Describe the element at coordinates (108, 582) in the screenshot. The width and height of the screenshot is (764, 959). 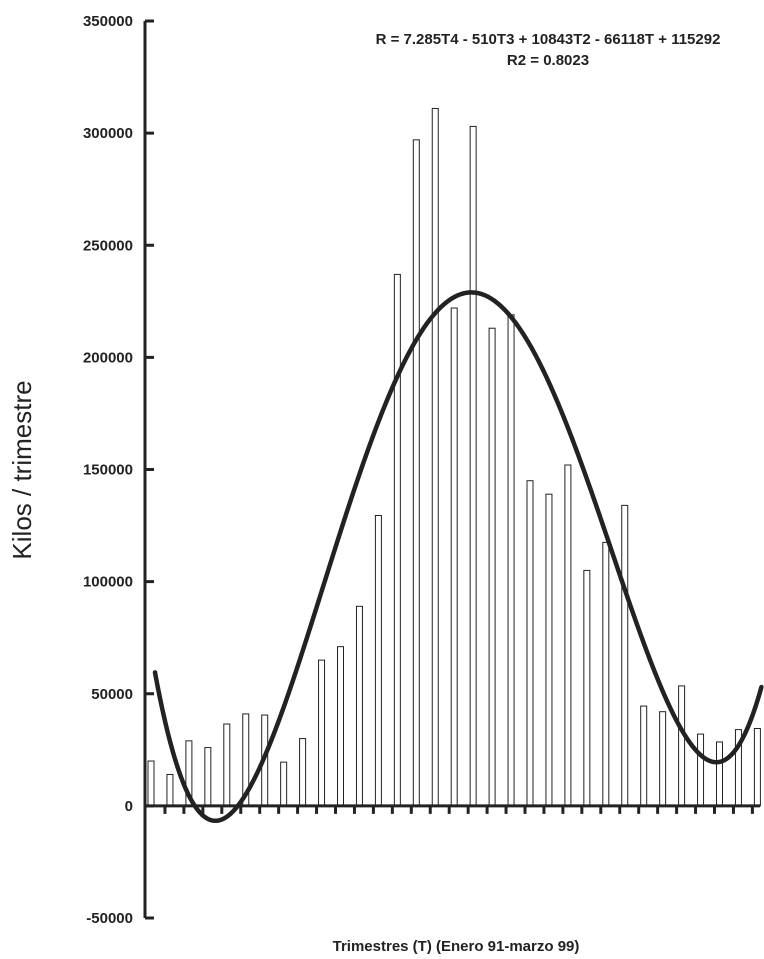
I see `y-tick-label: 100000` at that location.